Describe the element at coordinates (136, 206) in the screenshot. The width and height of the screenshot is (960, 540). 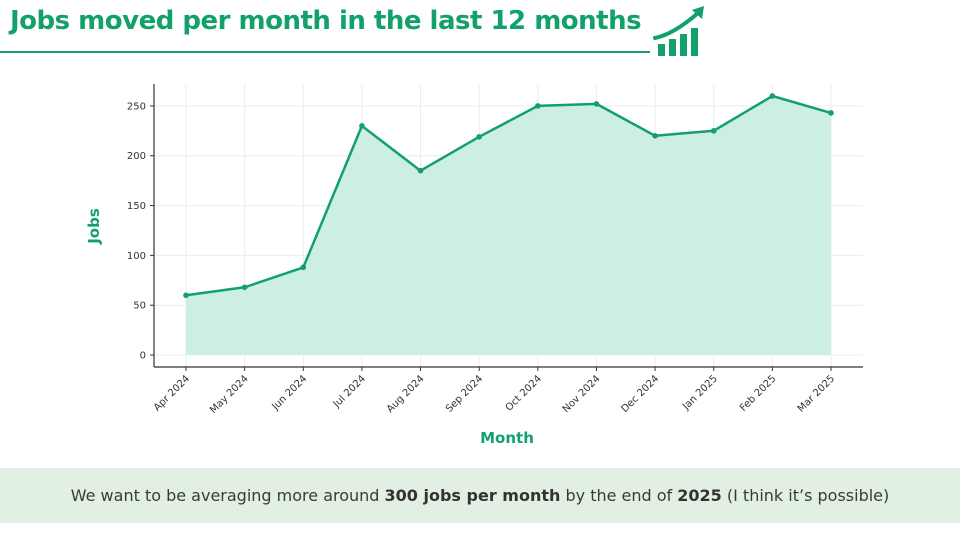
I see `y-tick-label: 150` at that location.